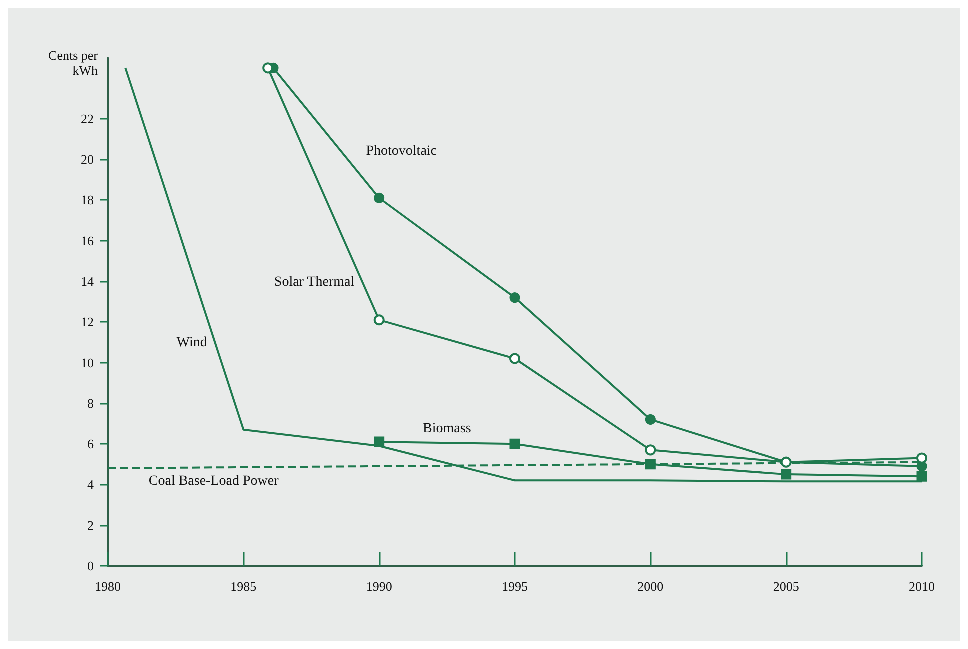  What do you see at coordinates (192, 343) in the screenshot?
I see `series-label: Wind` at bounding box center [192, 343].